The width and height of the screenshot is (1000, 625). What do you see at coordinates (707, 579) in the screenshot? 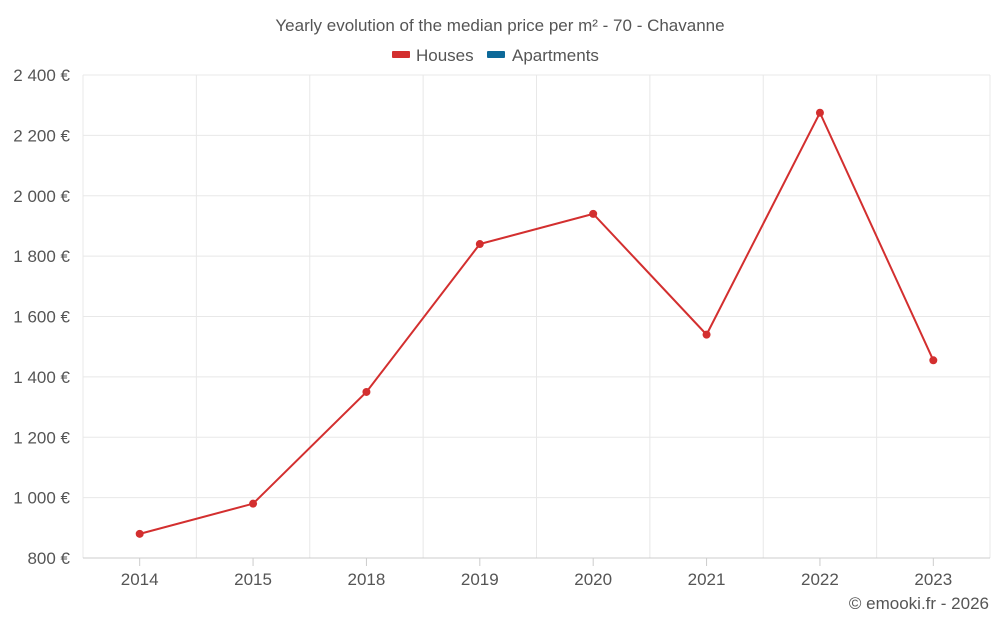
I see `x-tick-label: 2021` at bounding box center [707, 579].